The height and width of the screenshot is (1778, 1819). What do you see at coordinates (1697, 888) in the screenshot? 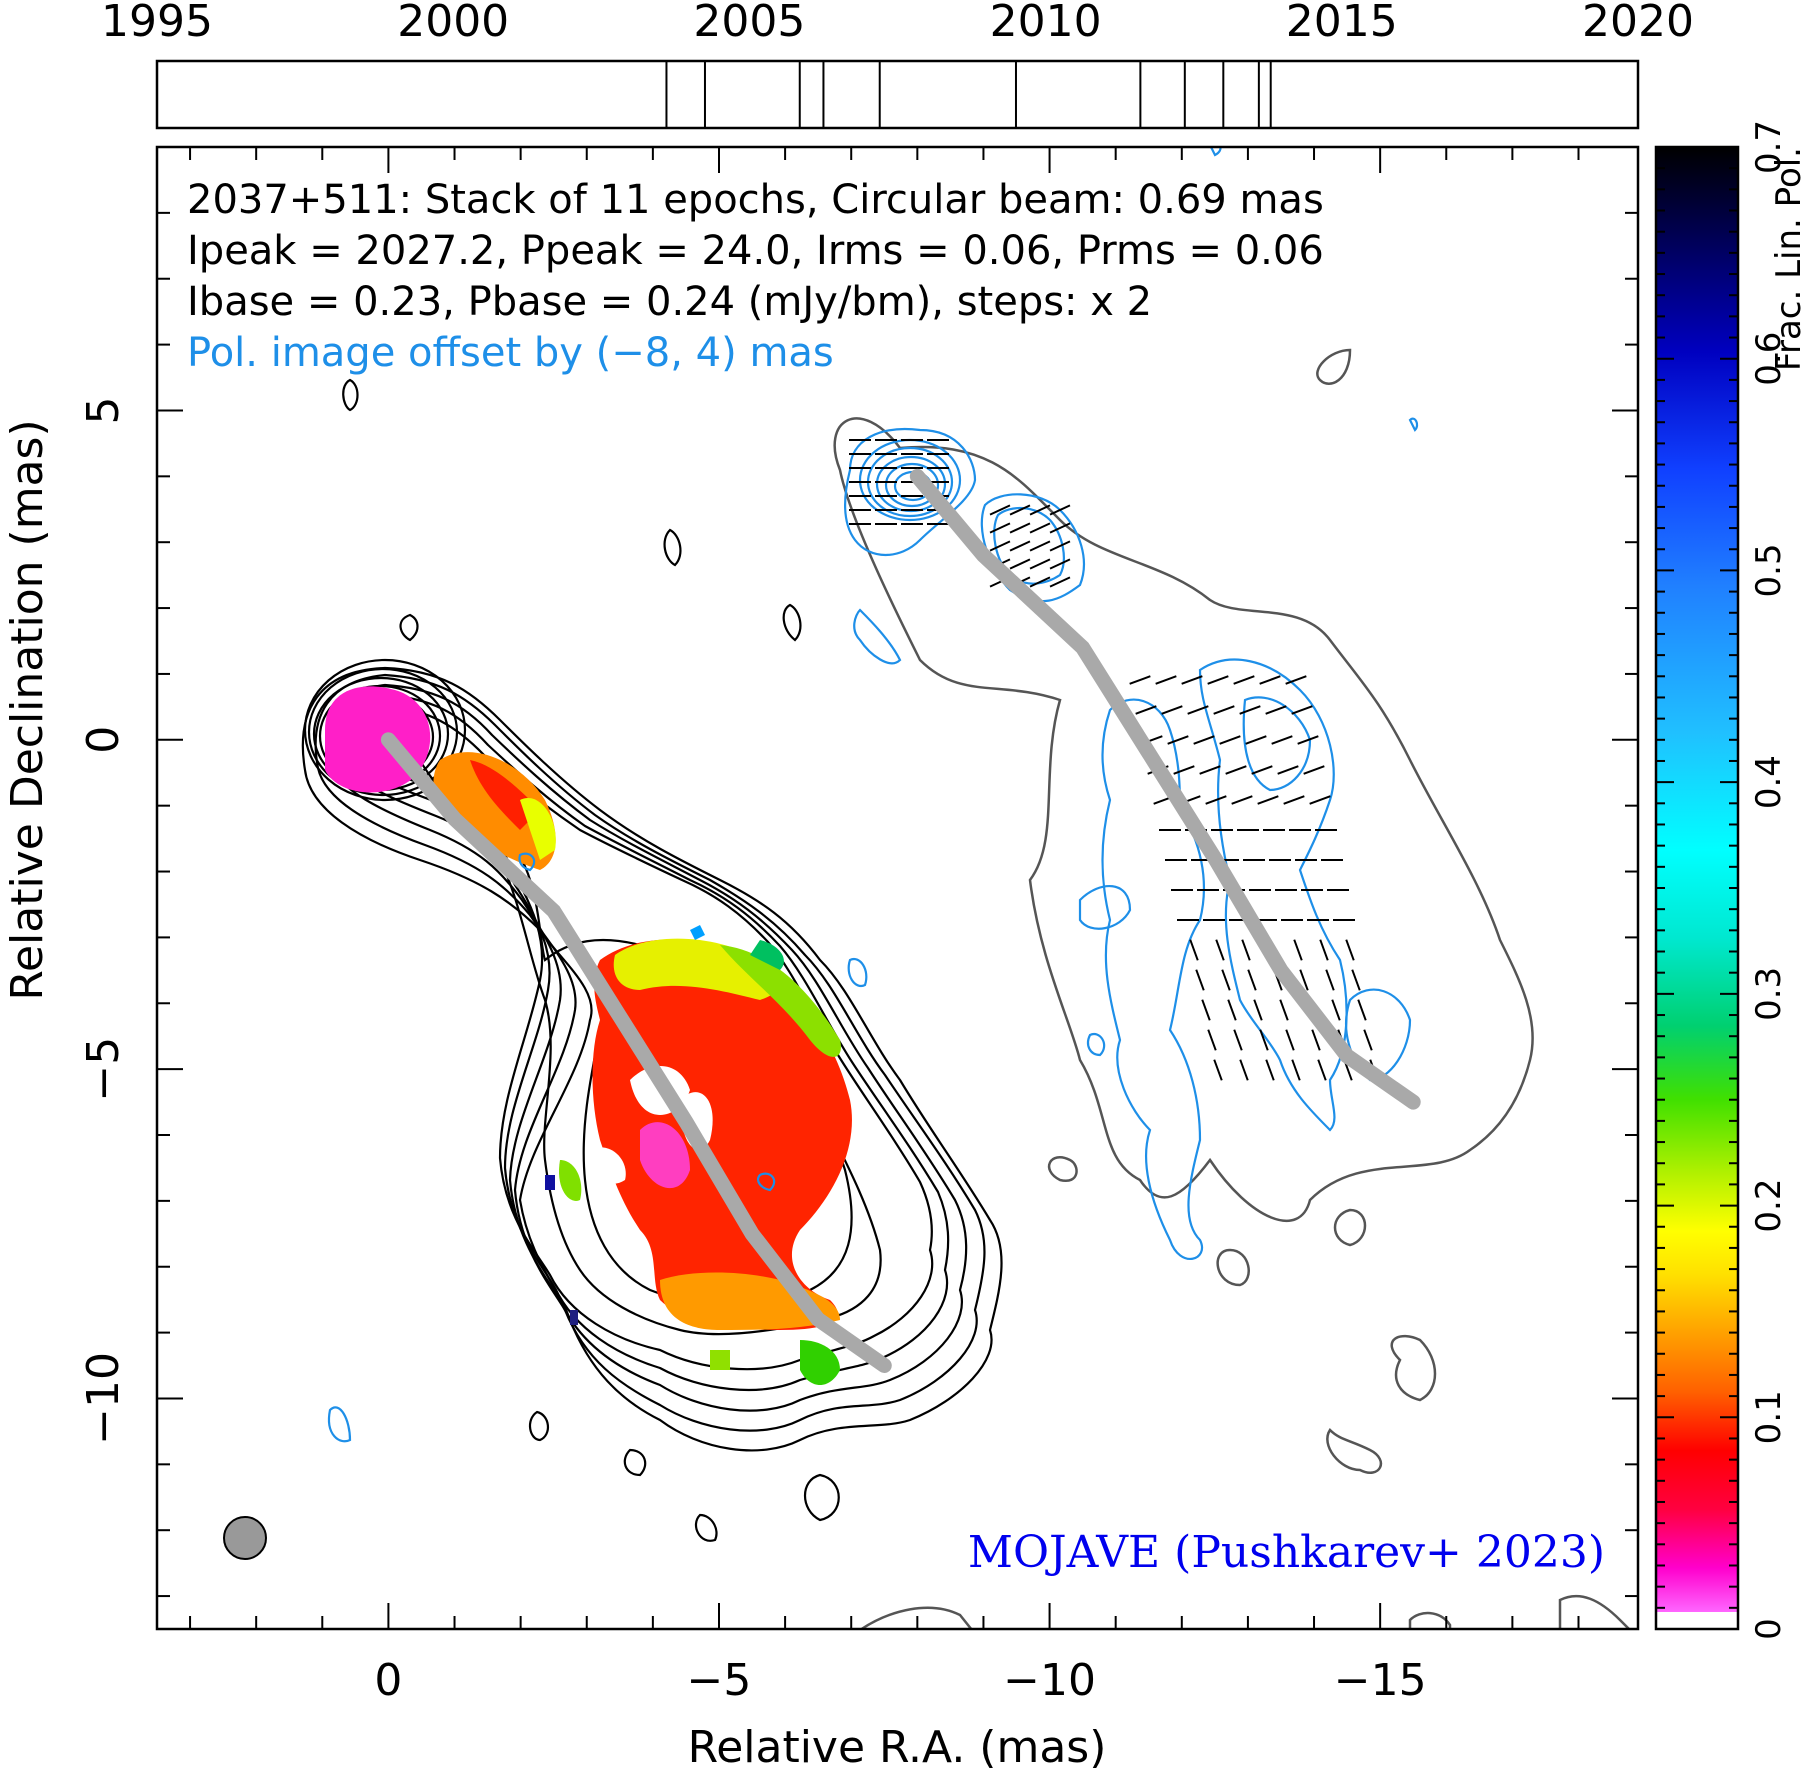
I see `colorbar-ticks` at bounding box center [1697, 888].